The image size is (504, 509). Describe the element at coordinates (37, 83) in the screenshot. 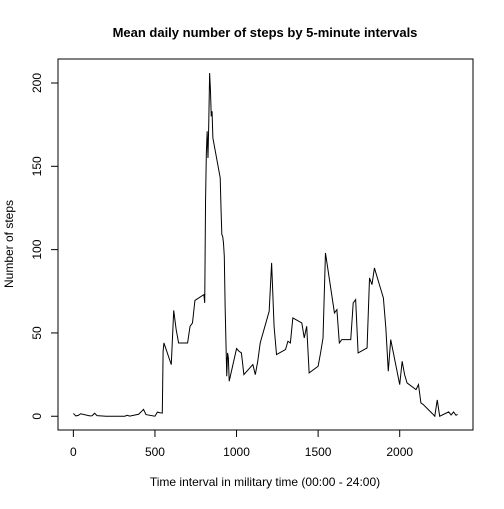

I see `y-tick-label: 200` at that location.